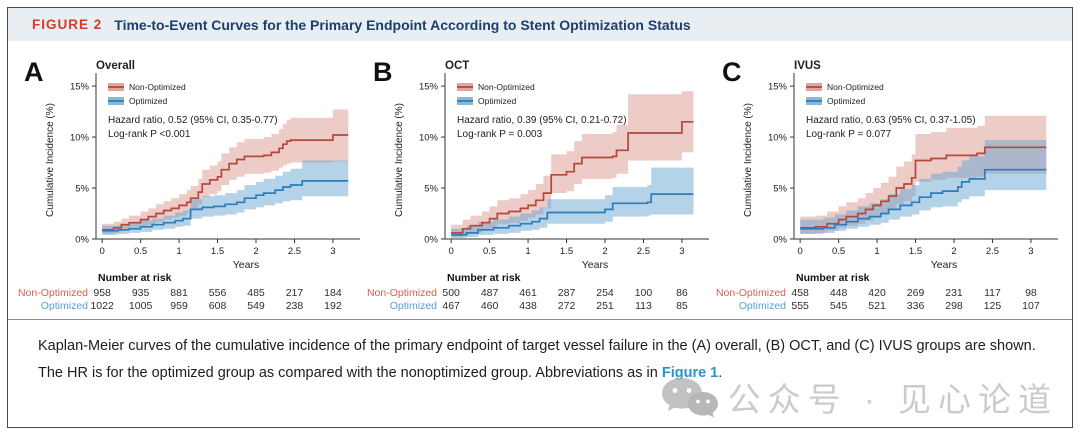 Image resolution: width=1080 pixels, height=435 pixels. Describe the element at coordinates (34, 72) in the screenshot. I see `panel-letter-a: A` at that location.